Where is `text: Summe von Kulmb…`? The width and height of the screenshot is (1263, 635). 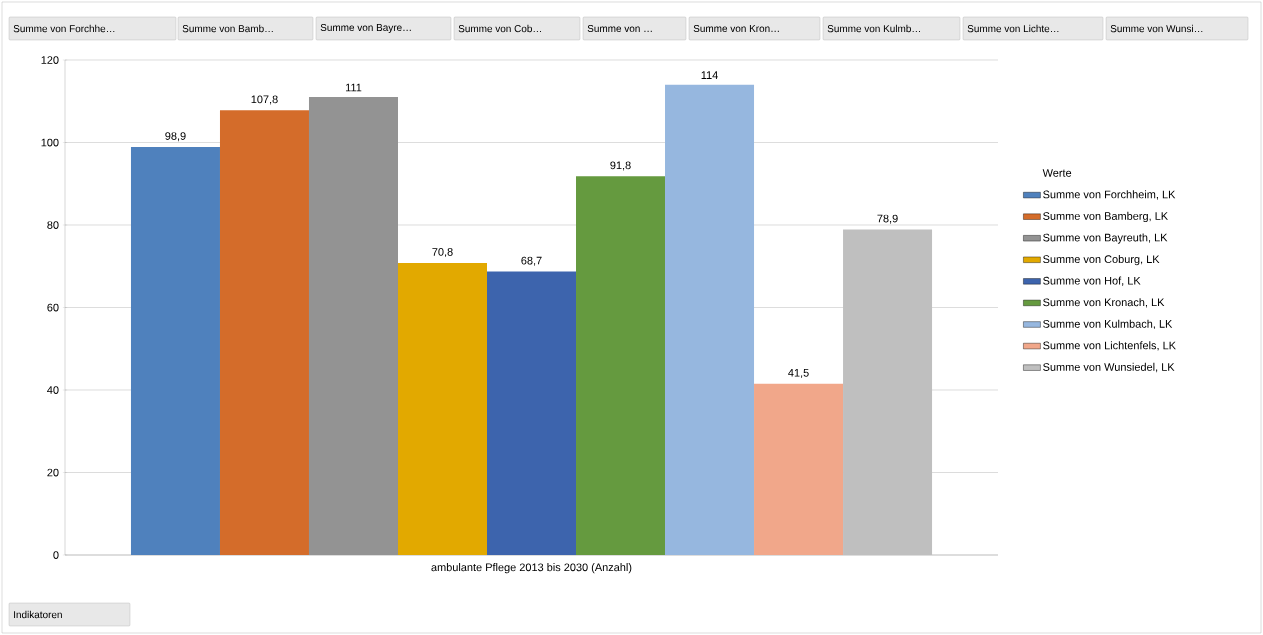
text: Summe von Kulmb… is located at coordinates (873, 28).